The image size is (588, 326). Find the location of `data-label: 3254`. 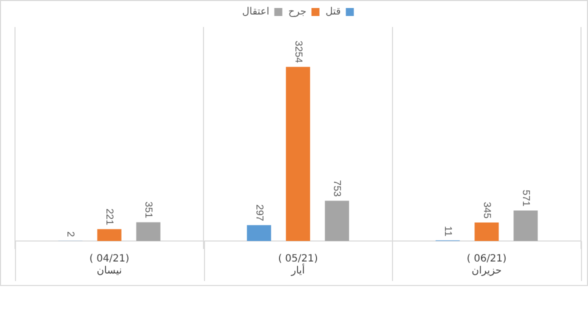

data-label: 3254 is located at coordinates (298, 52).